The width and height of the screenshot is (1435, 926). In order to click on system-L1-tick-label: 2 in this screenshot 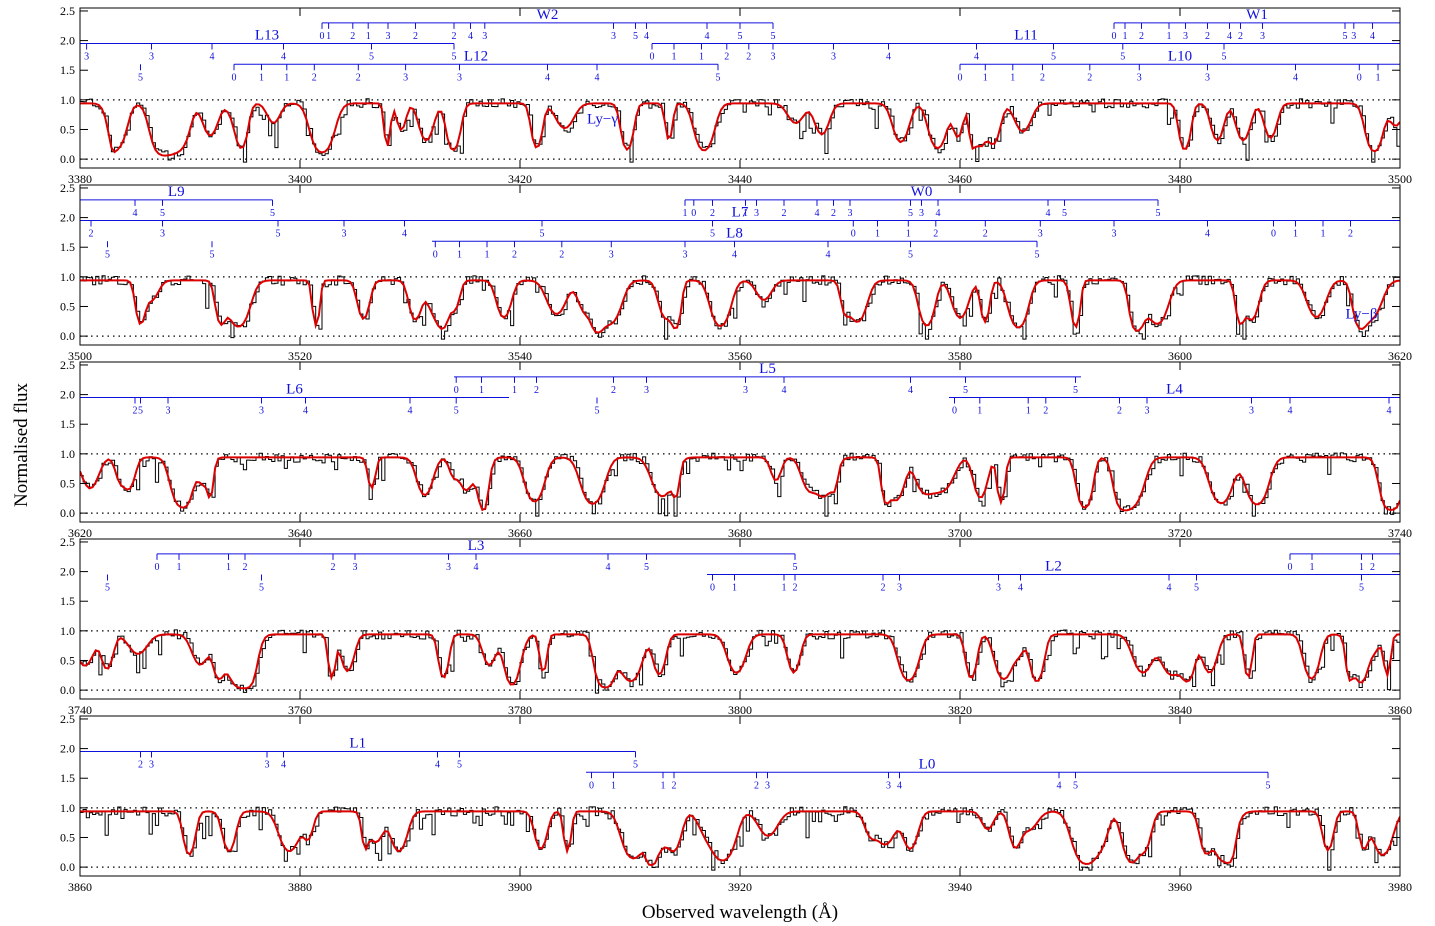, I will do `click(140, 765)`.